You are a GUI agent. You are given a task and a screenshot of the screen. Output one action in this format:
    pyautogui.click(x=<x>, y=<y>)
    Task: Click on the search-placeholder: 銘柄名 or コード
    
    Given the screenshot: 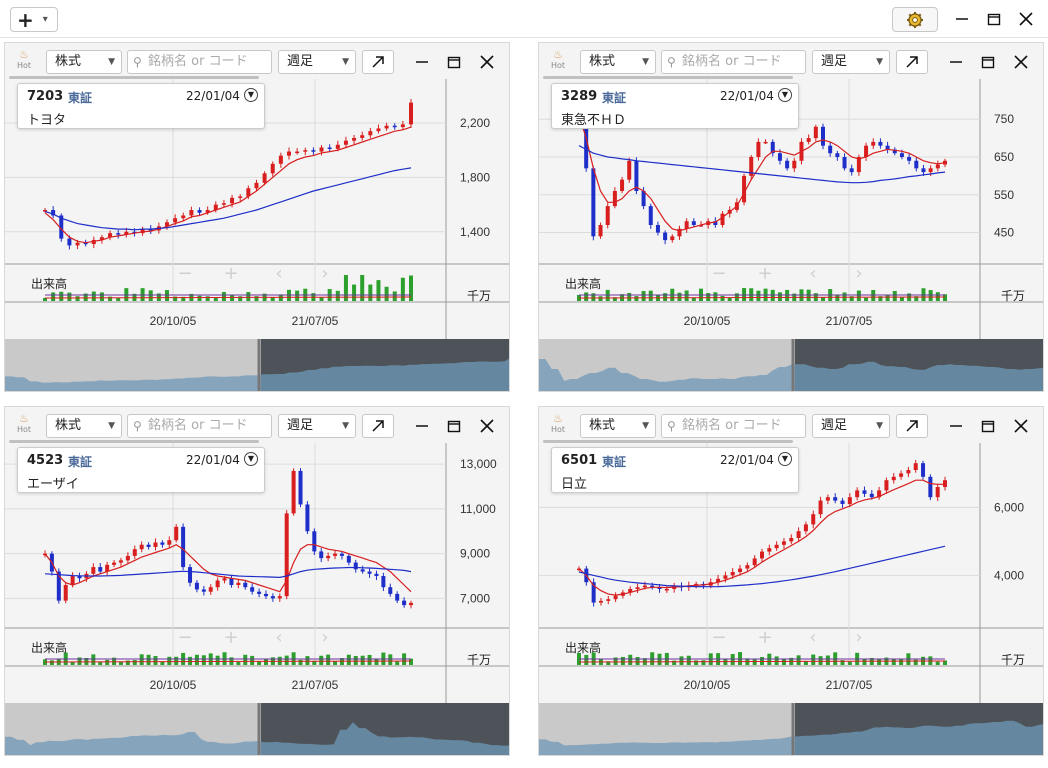 What is the action you would take?
    pyautogui.click(x=732, y=425)
    